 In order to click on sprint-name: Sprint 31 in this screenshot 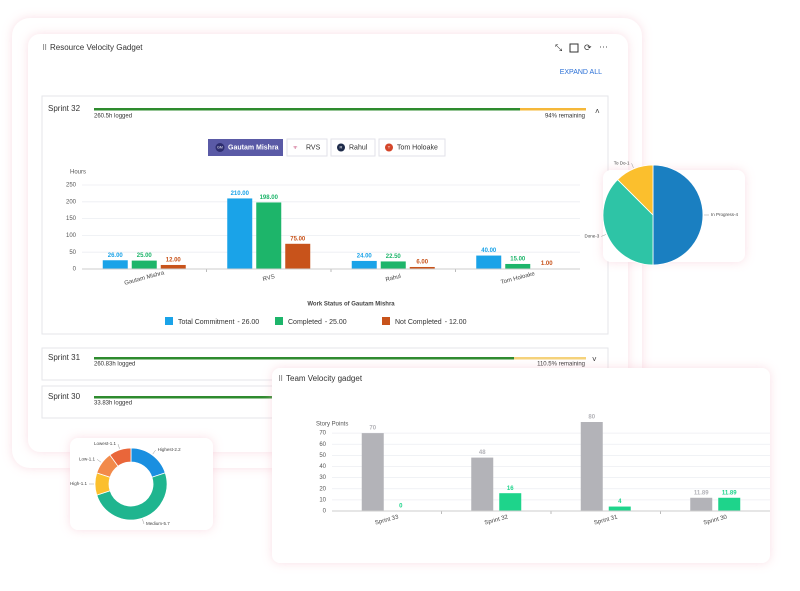, I will do `click(64, 357)`.